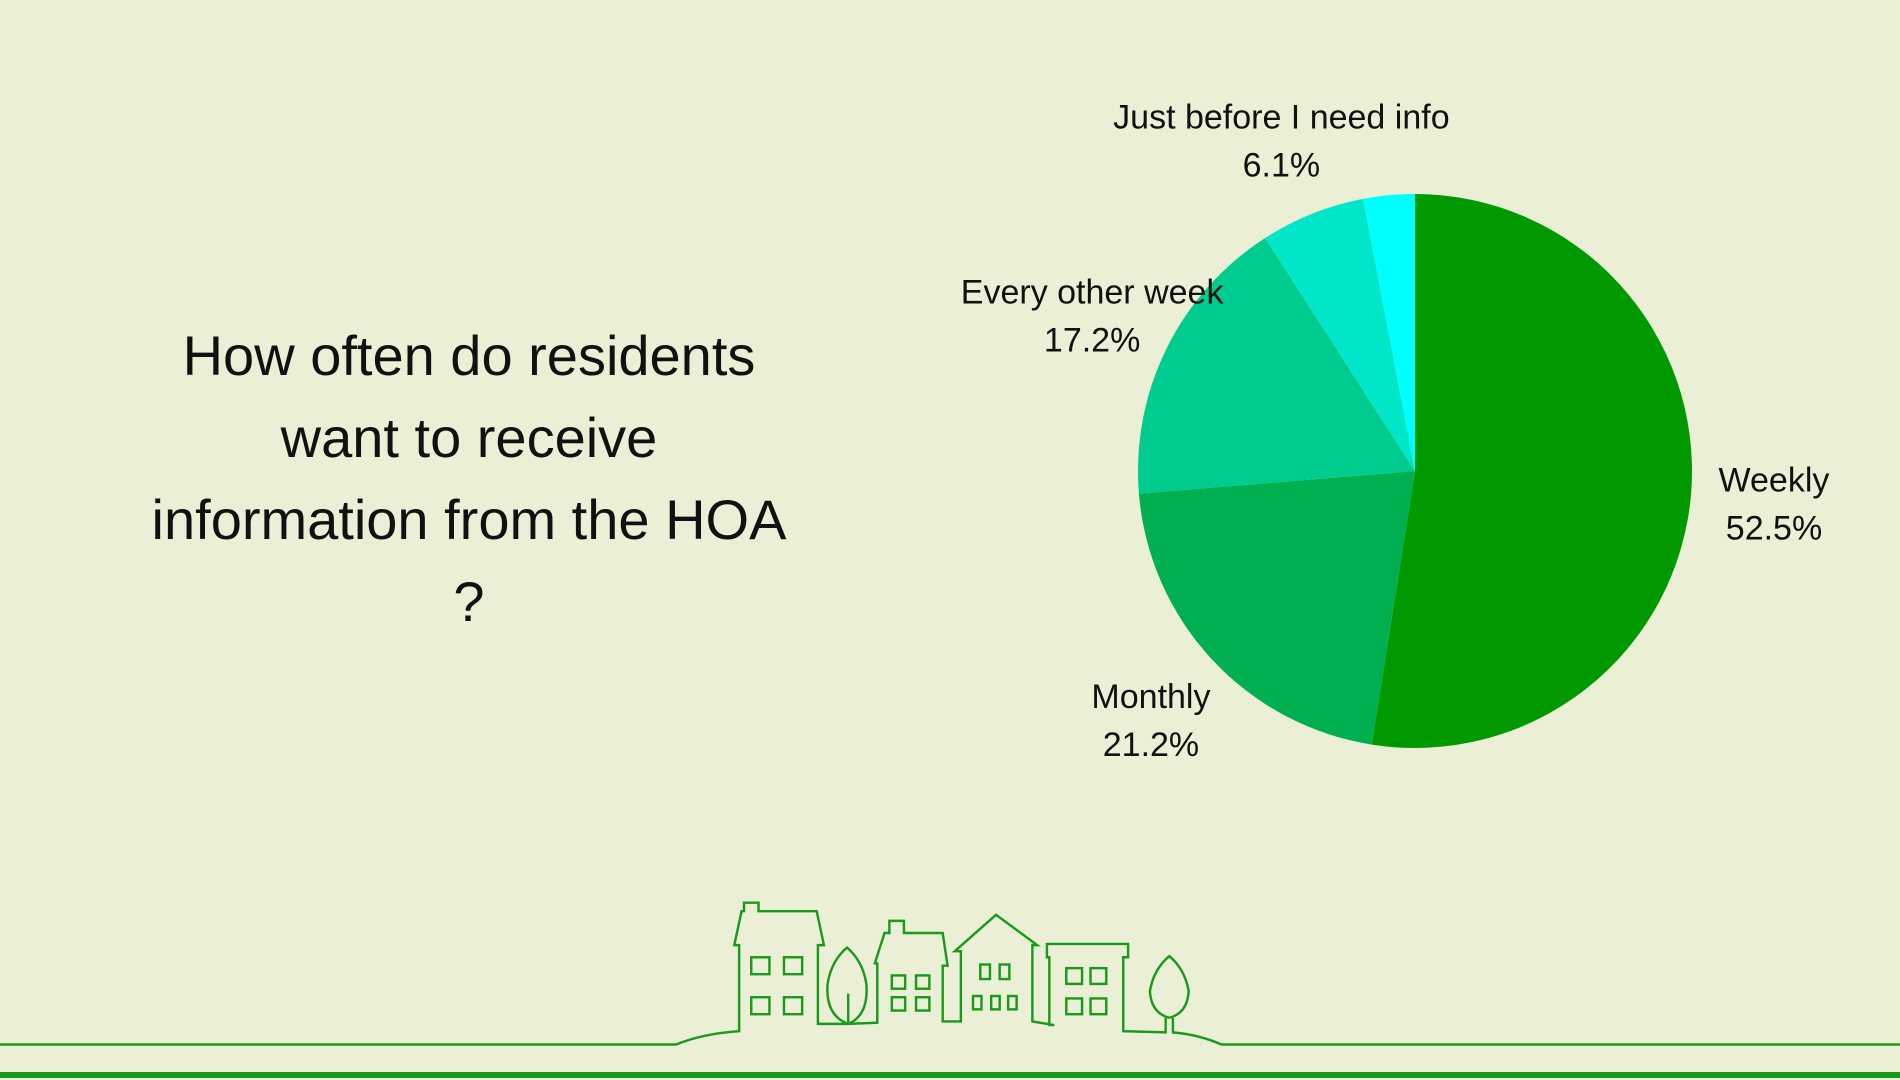 This screenshot has width=1900, height=1080. Describe the element at coordinates (1774, 480) in the screenshot. I see `slice-label: Weekly` at that location.